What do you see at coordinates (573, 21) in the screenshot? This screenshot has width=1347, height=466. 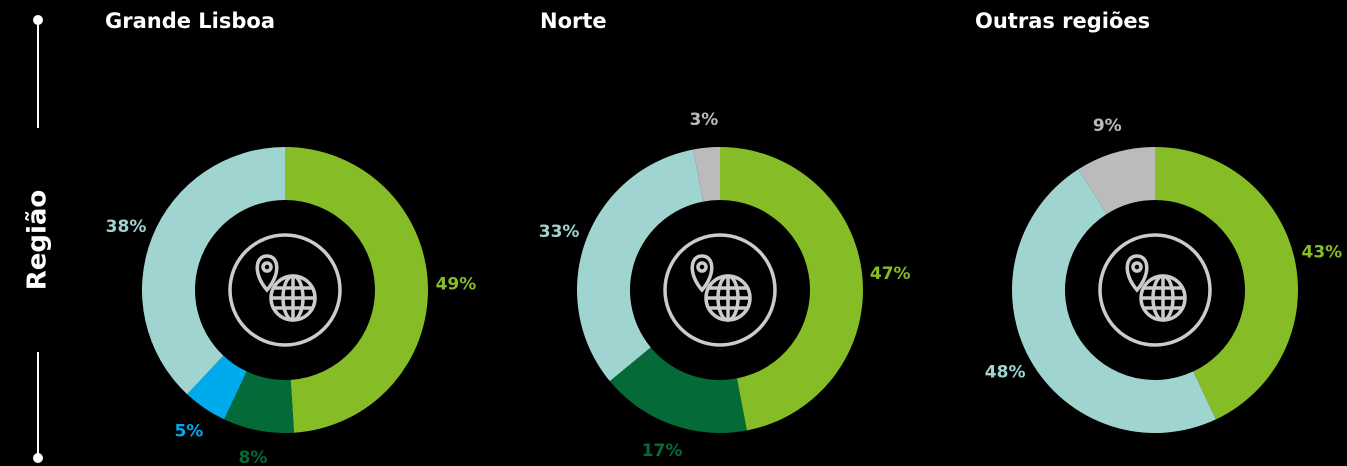 I see `chart-title: Norte` at bounding box center [573, 21].